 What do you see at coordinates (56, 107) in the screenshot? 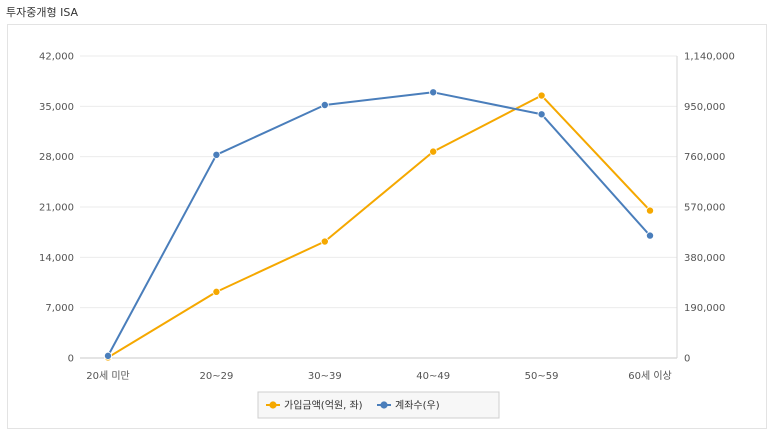
I see `y-left-tick-label: 35,000` at bounding box center [56, 107].